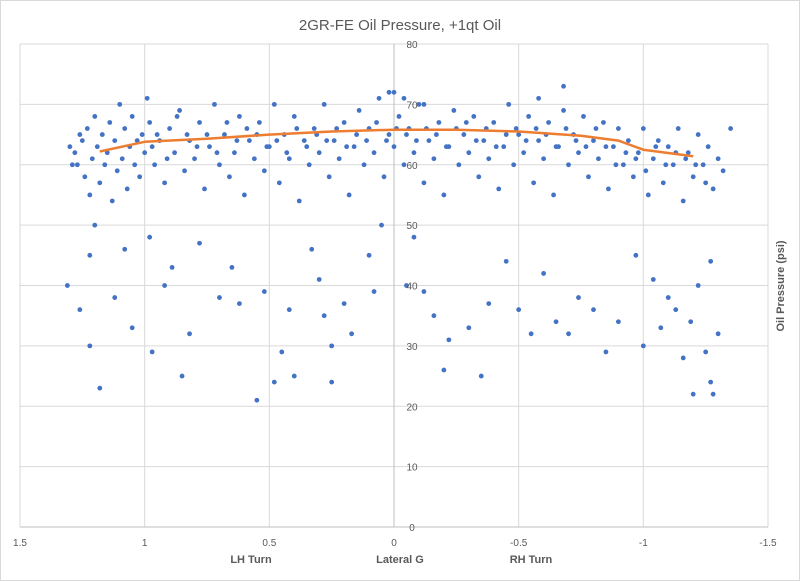 This screenshot has height=581, width=800. What do you see at coordinates (20, 543) in the screenshot?
I see `x-tick-label: 1.5` at bounding box center [20, 543].